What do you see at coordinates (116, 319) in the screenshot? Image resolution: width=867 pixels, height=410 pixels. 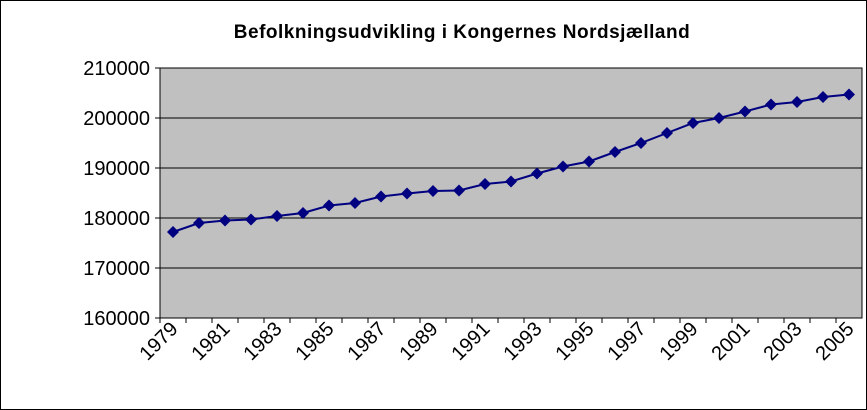 I see `y-tick-label: 160000` at bounding box center [116, 319].